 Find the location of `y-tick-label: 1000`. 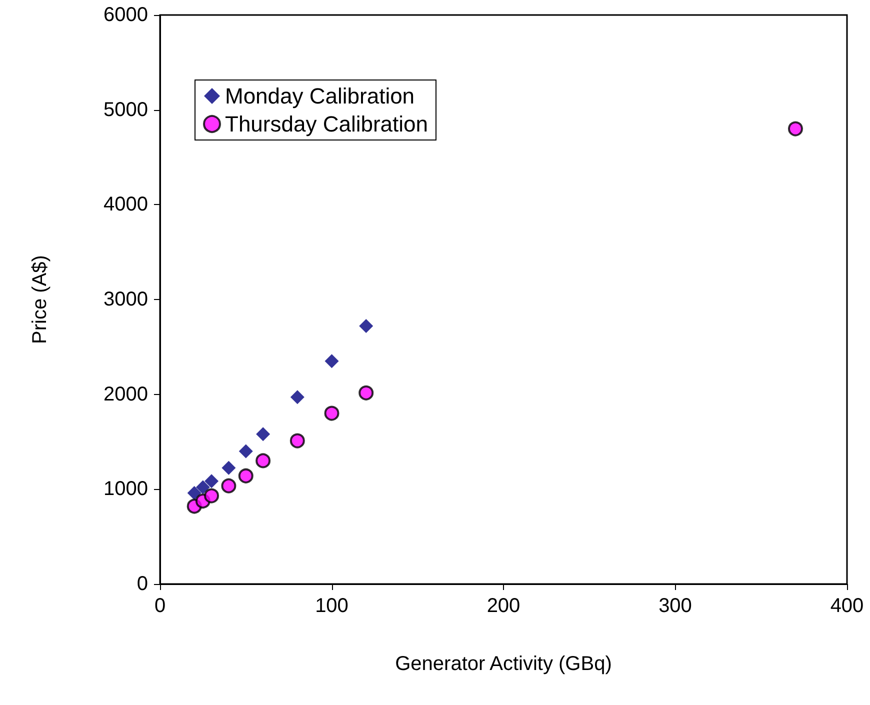

y-tick-label: 1000 is located at coordinates (126, 489).